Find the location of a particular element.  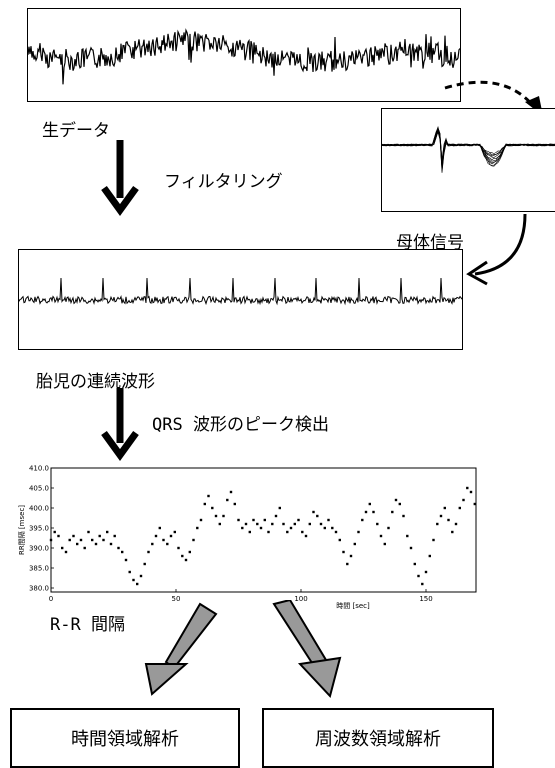

filtering-label: フィルタリング is located at coordinates (223, 182).